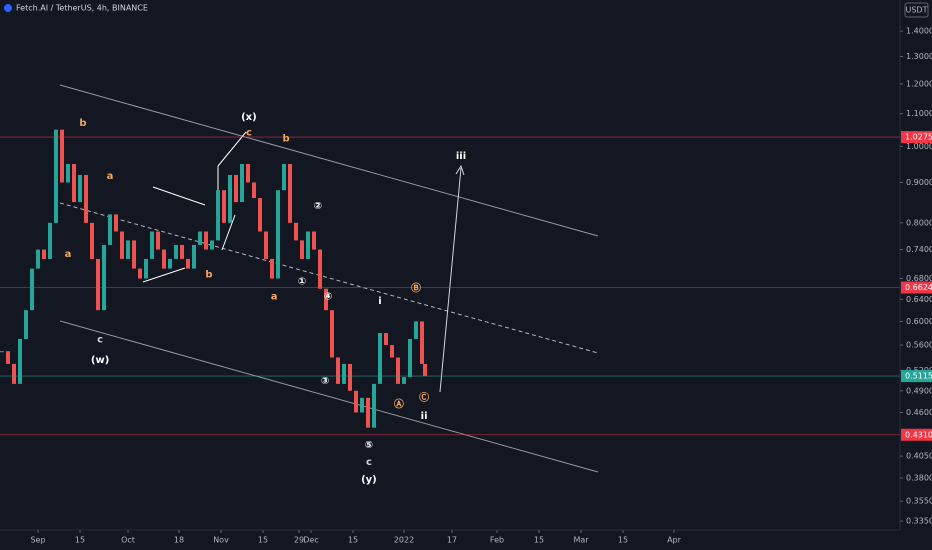 The height and width of the screenshot is (550, 932). I want to click on wave-label: Ⓑ, so click(416, 288).